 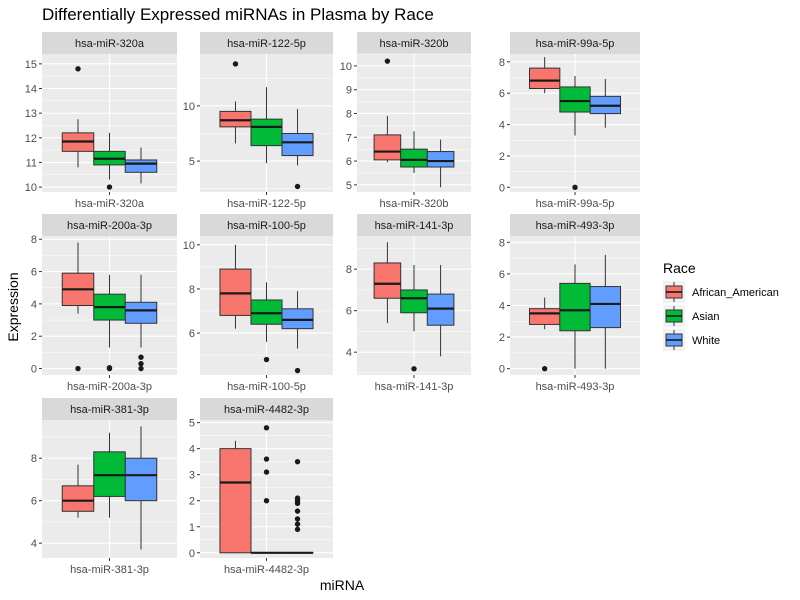 I want to click on x-tick-label: hsa-miR-4482-3p, so click(x=266, y=570).